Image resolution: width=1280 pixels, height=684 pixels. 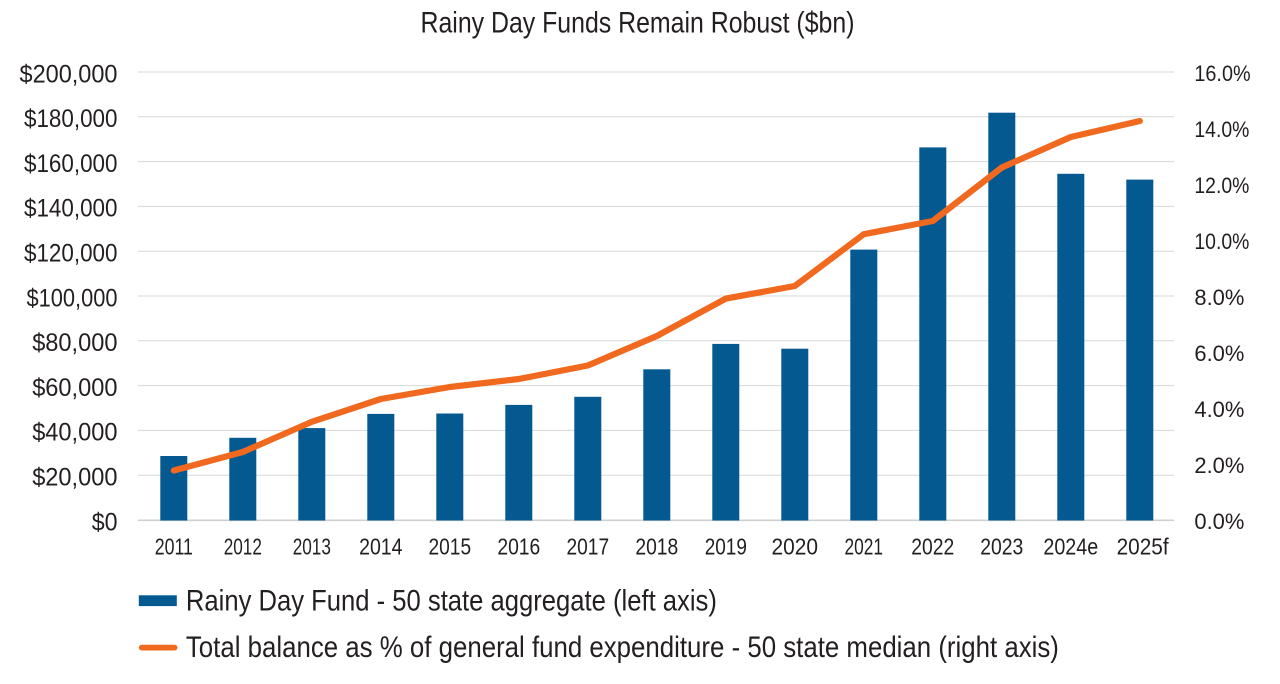 What do you see at coordinates (243, 546) in the screenshot?
I see `svg-text: 2012` at bounding box center [243, 546].